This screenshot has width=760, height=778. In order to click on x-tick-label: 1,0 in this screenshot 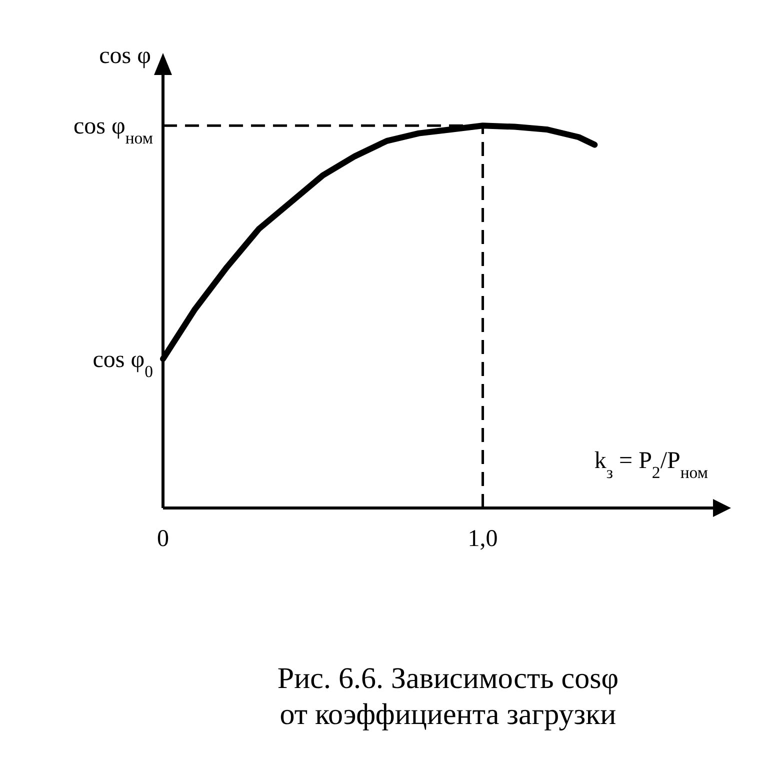, I will do `click(483, 539)`.